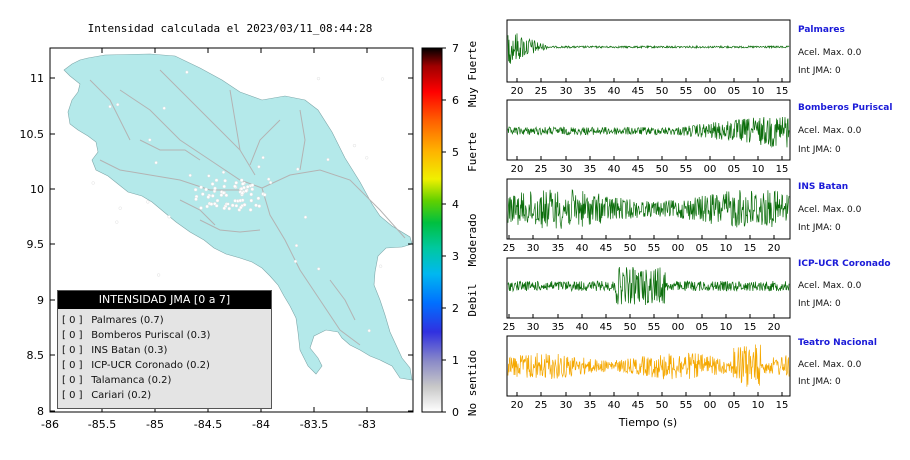 This screenshot has width=910, height=460. What do you see at coordinates (821, 30) in the screenshot?
I see `station-name-palmares: Palmares` at bounding box center [821, 30].